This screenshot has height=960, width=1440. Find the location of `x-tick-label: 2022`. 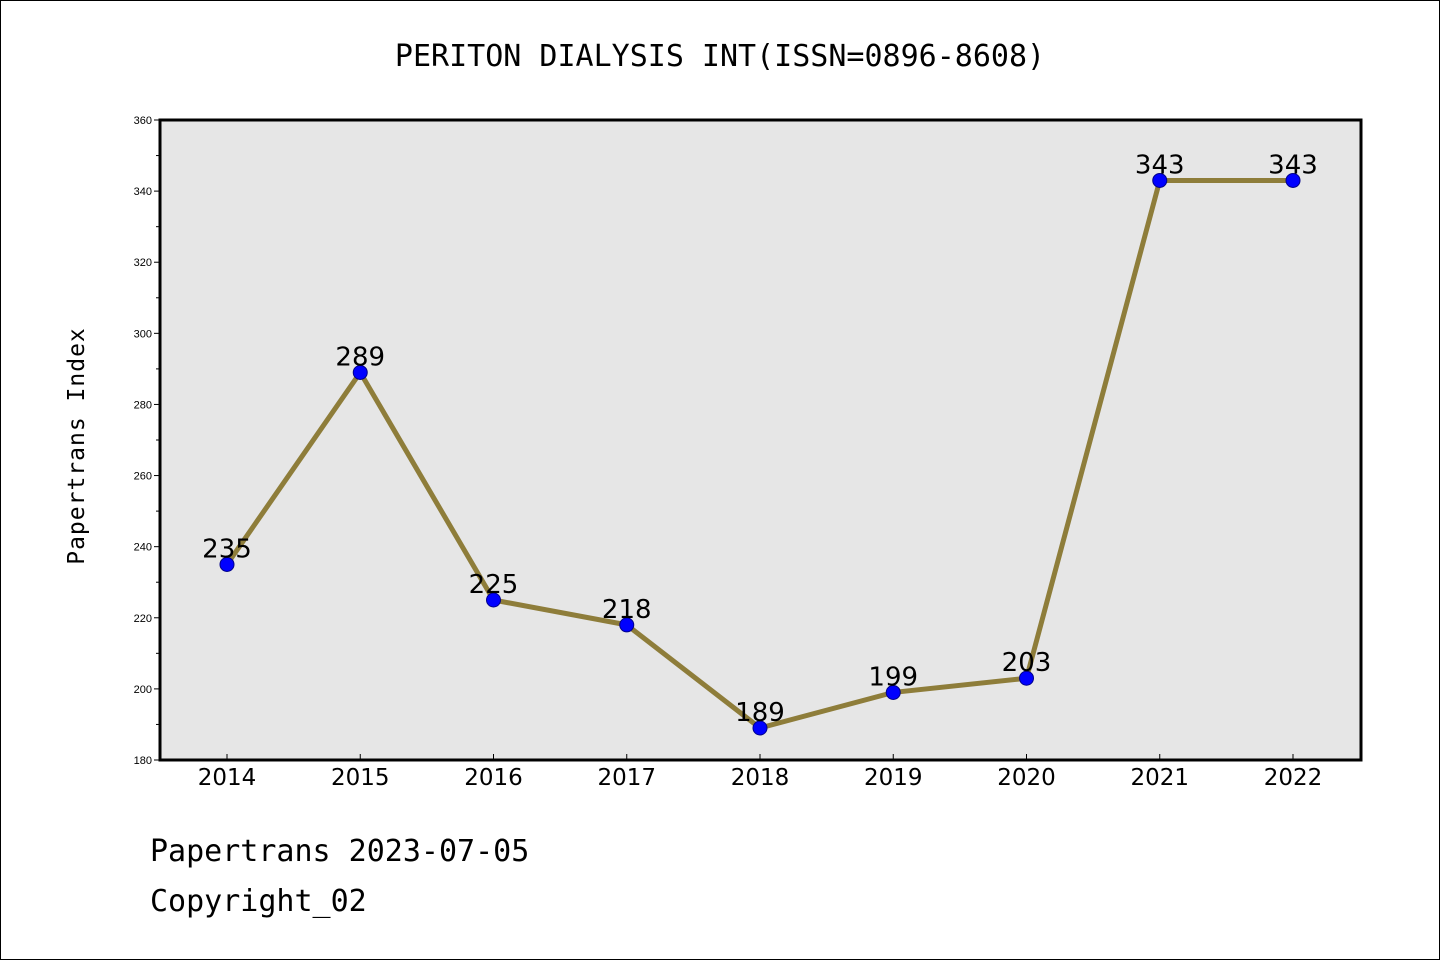

x-tick-label: 2022 is located at coordinates (1293, 778).